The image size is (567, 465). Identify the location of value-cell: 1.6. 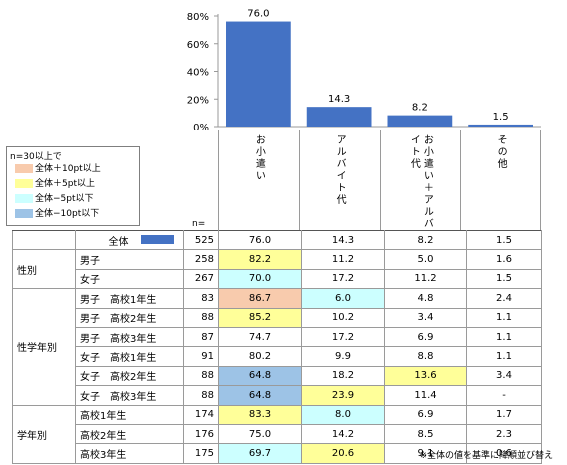
(504, 259).